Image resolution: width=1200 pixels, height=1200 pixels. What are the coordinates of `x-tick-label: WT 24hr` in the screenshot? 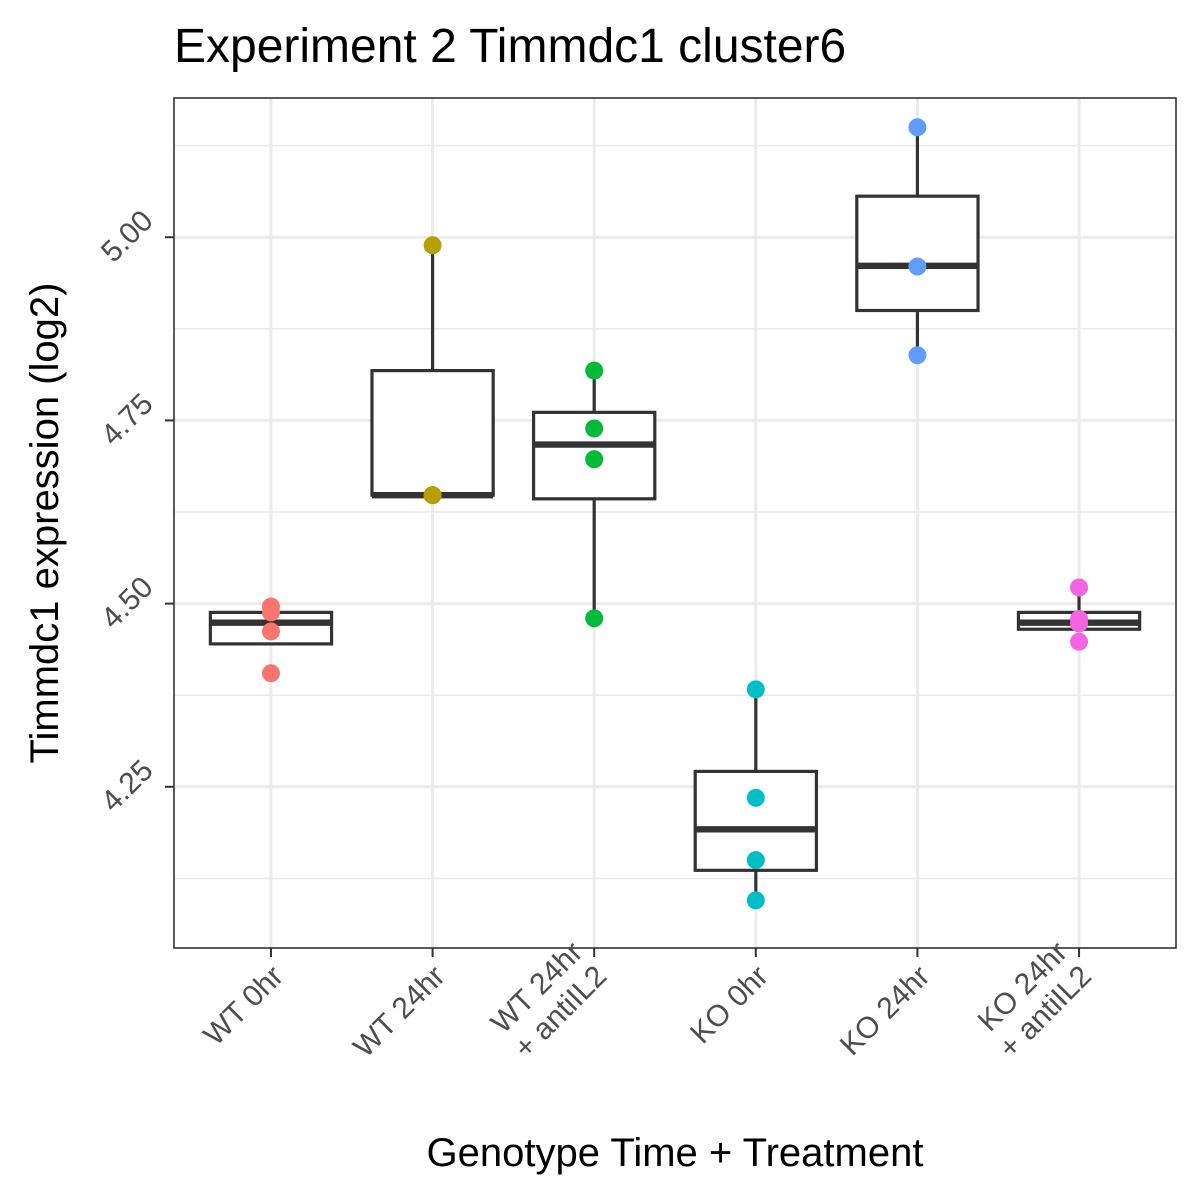 It's located at (399, 1012).